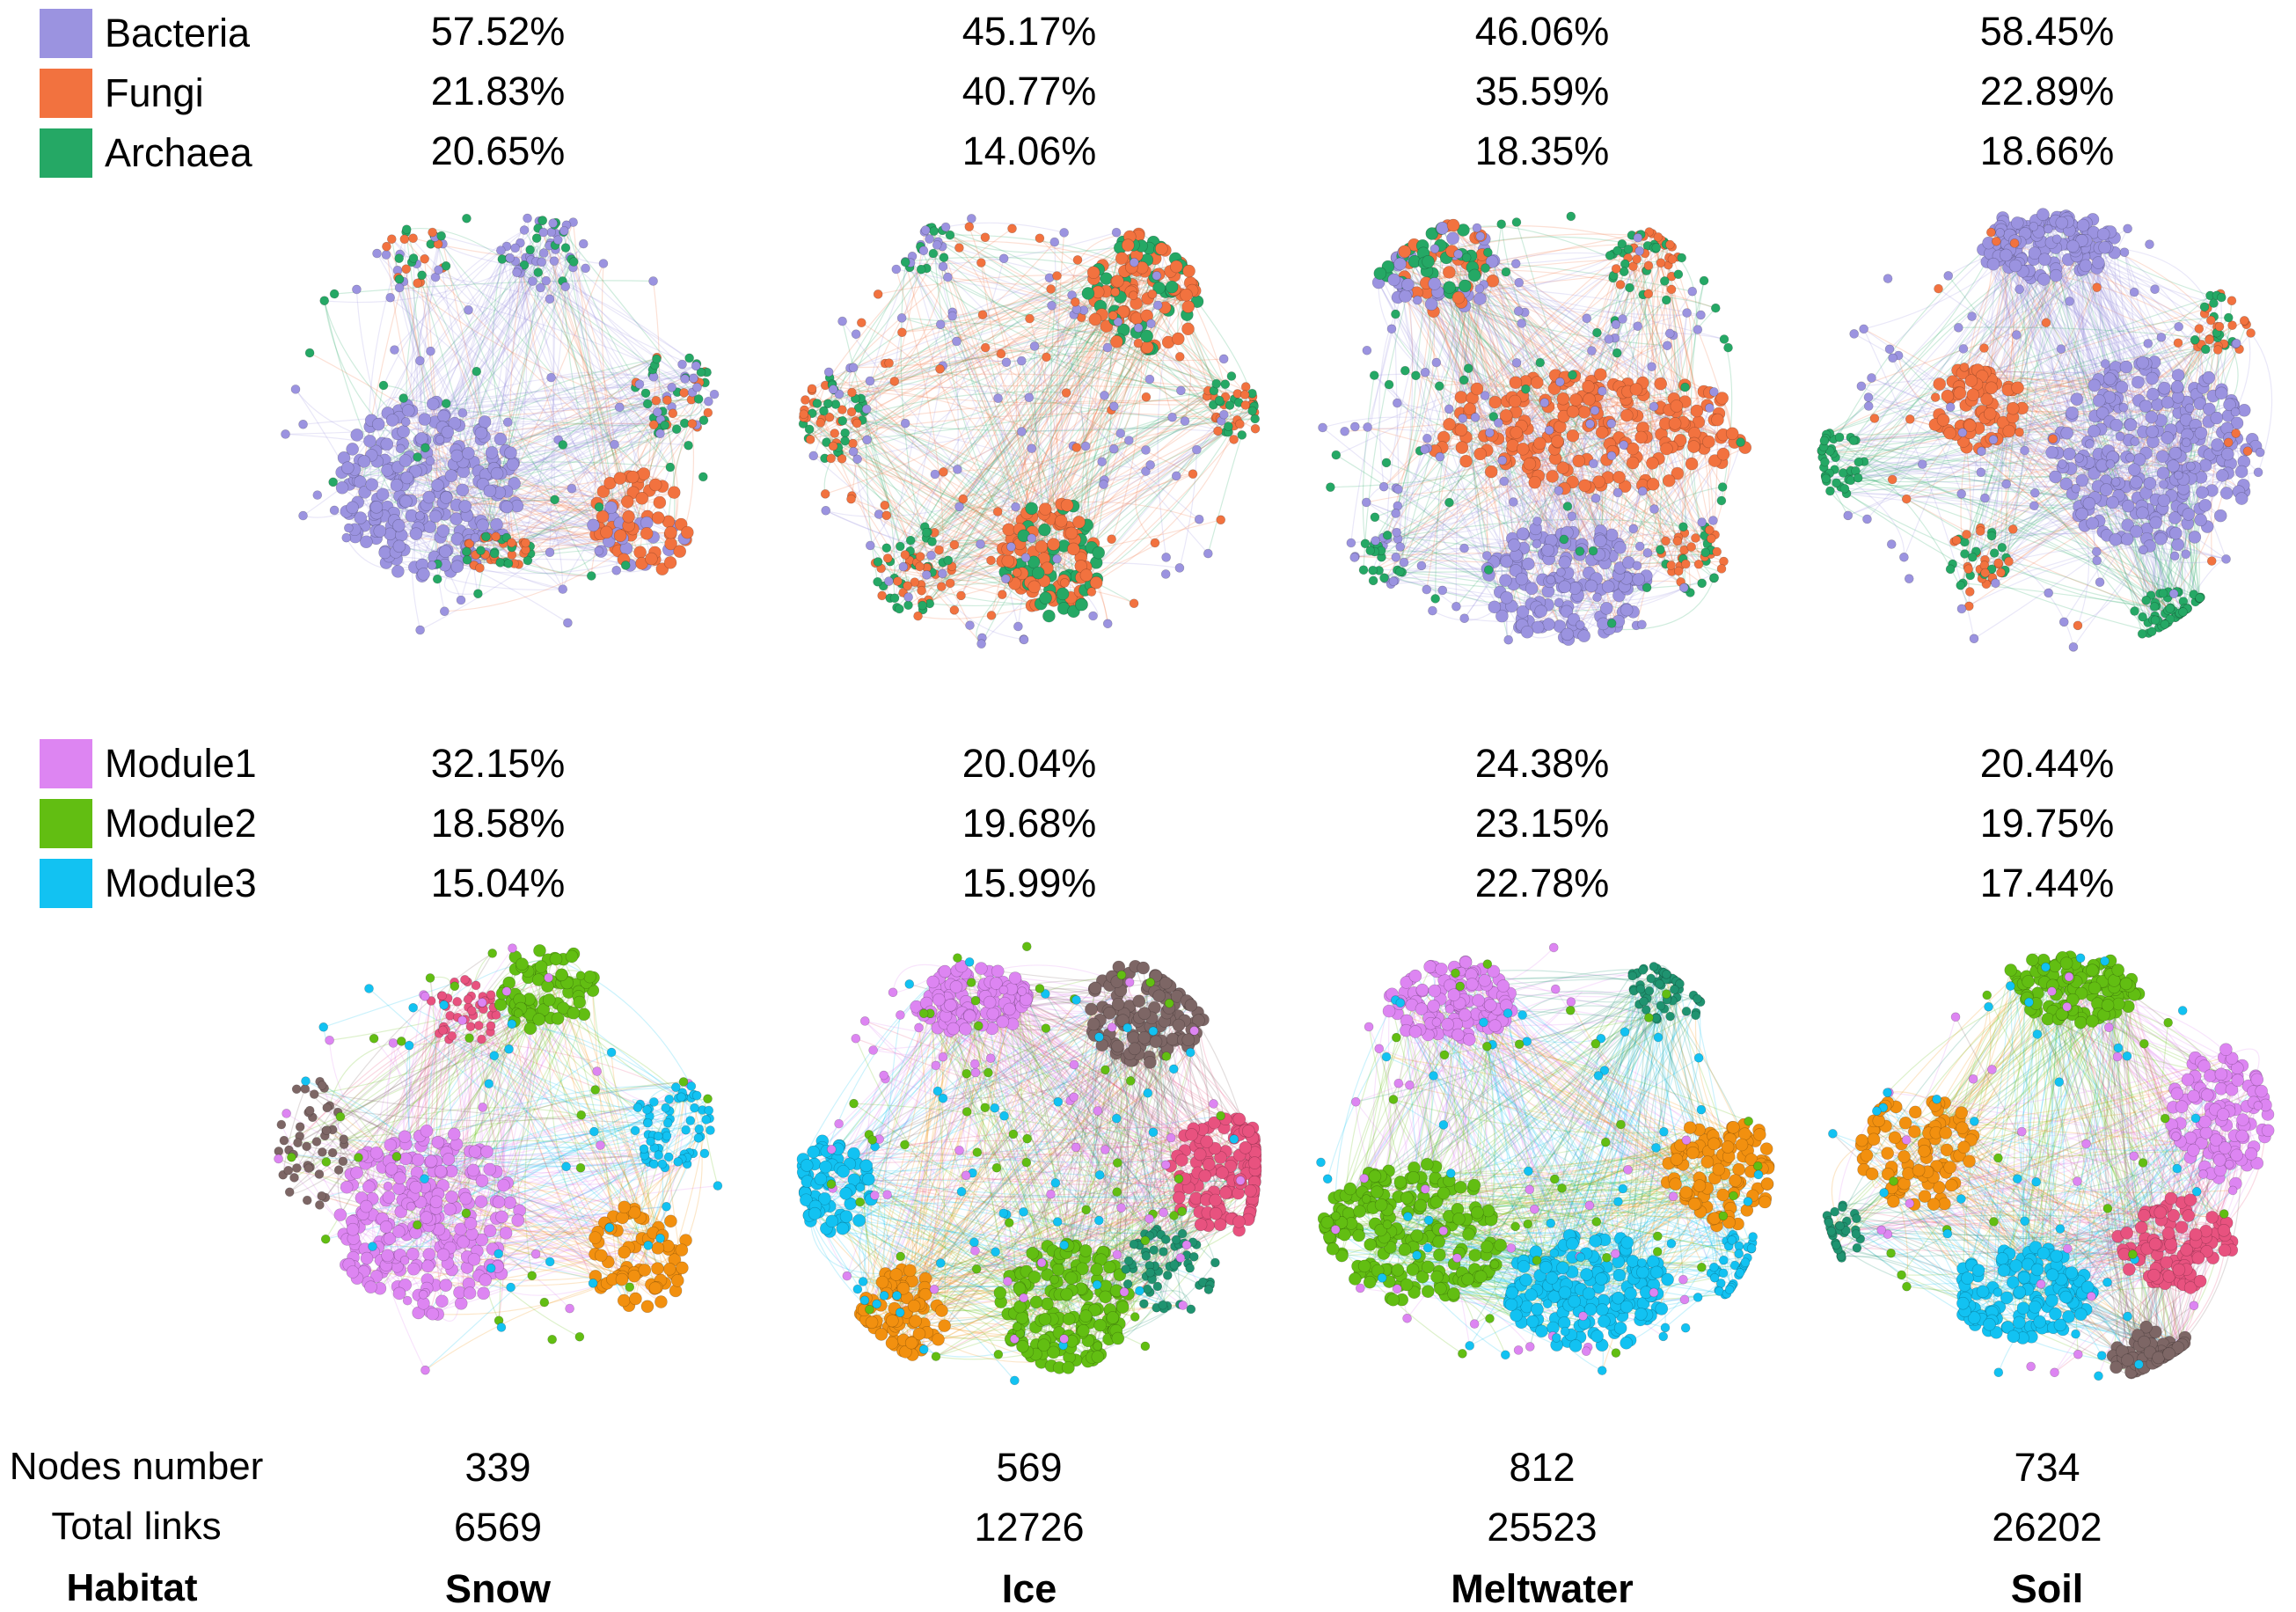 This screenshot has height=1612, width=2296. I want to click on taxa-percentage: 46.06%, so click(1542, 32).